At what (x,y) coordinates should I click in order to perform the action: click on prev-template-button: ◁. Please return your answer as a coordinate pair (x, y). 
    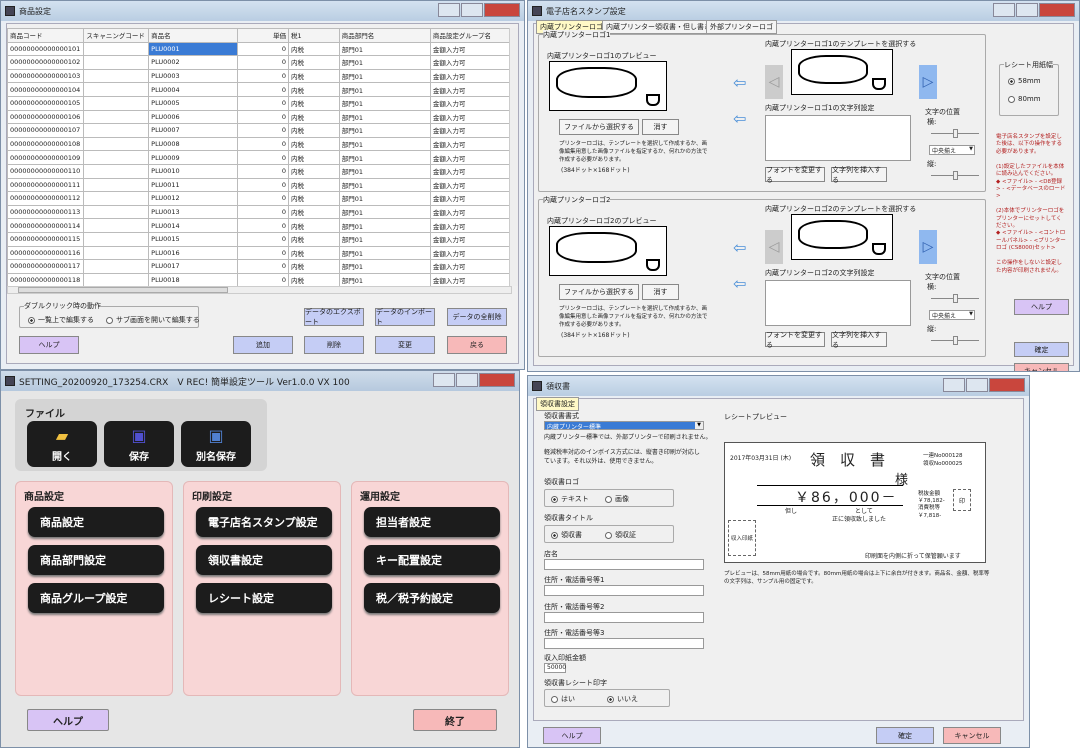
    Looking at the image, I should click on (774, 82).